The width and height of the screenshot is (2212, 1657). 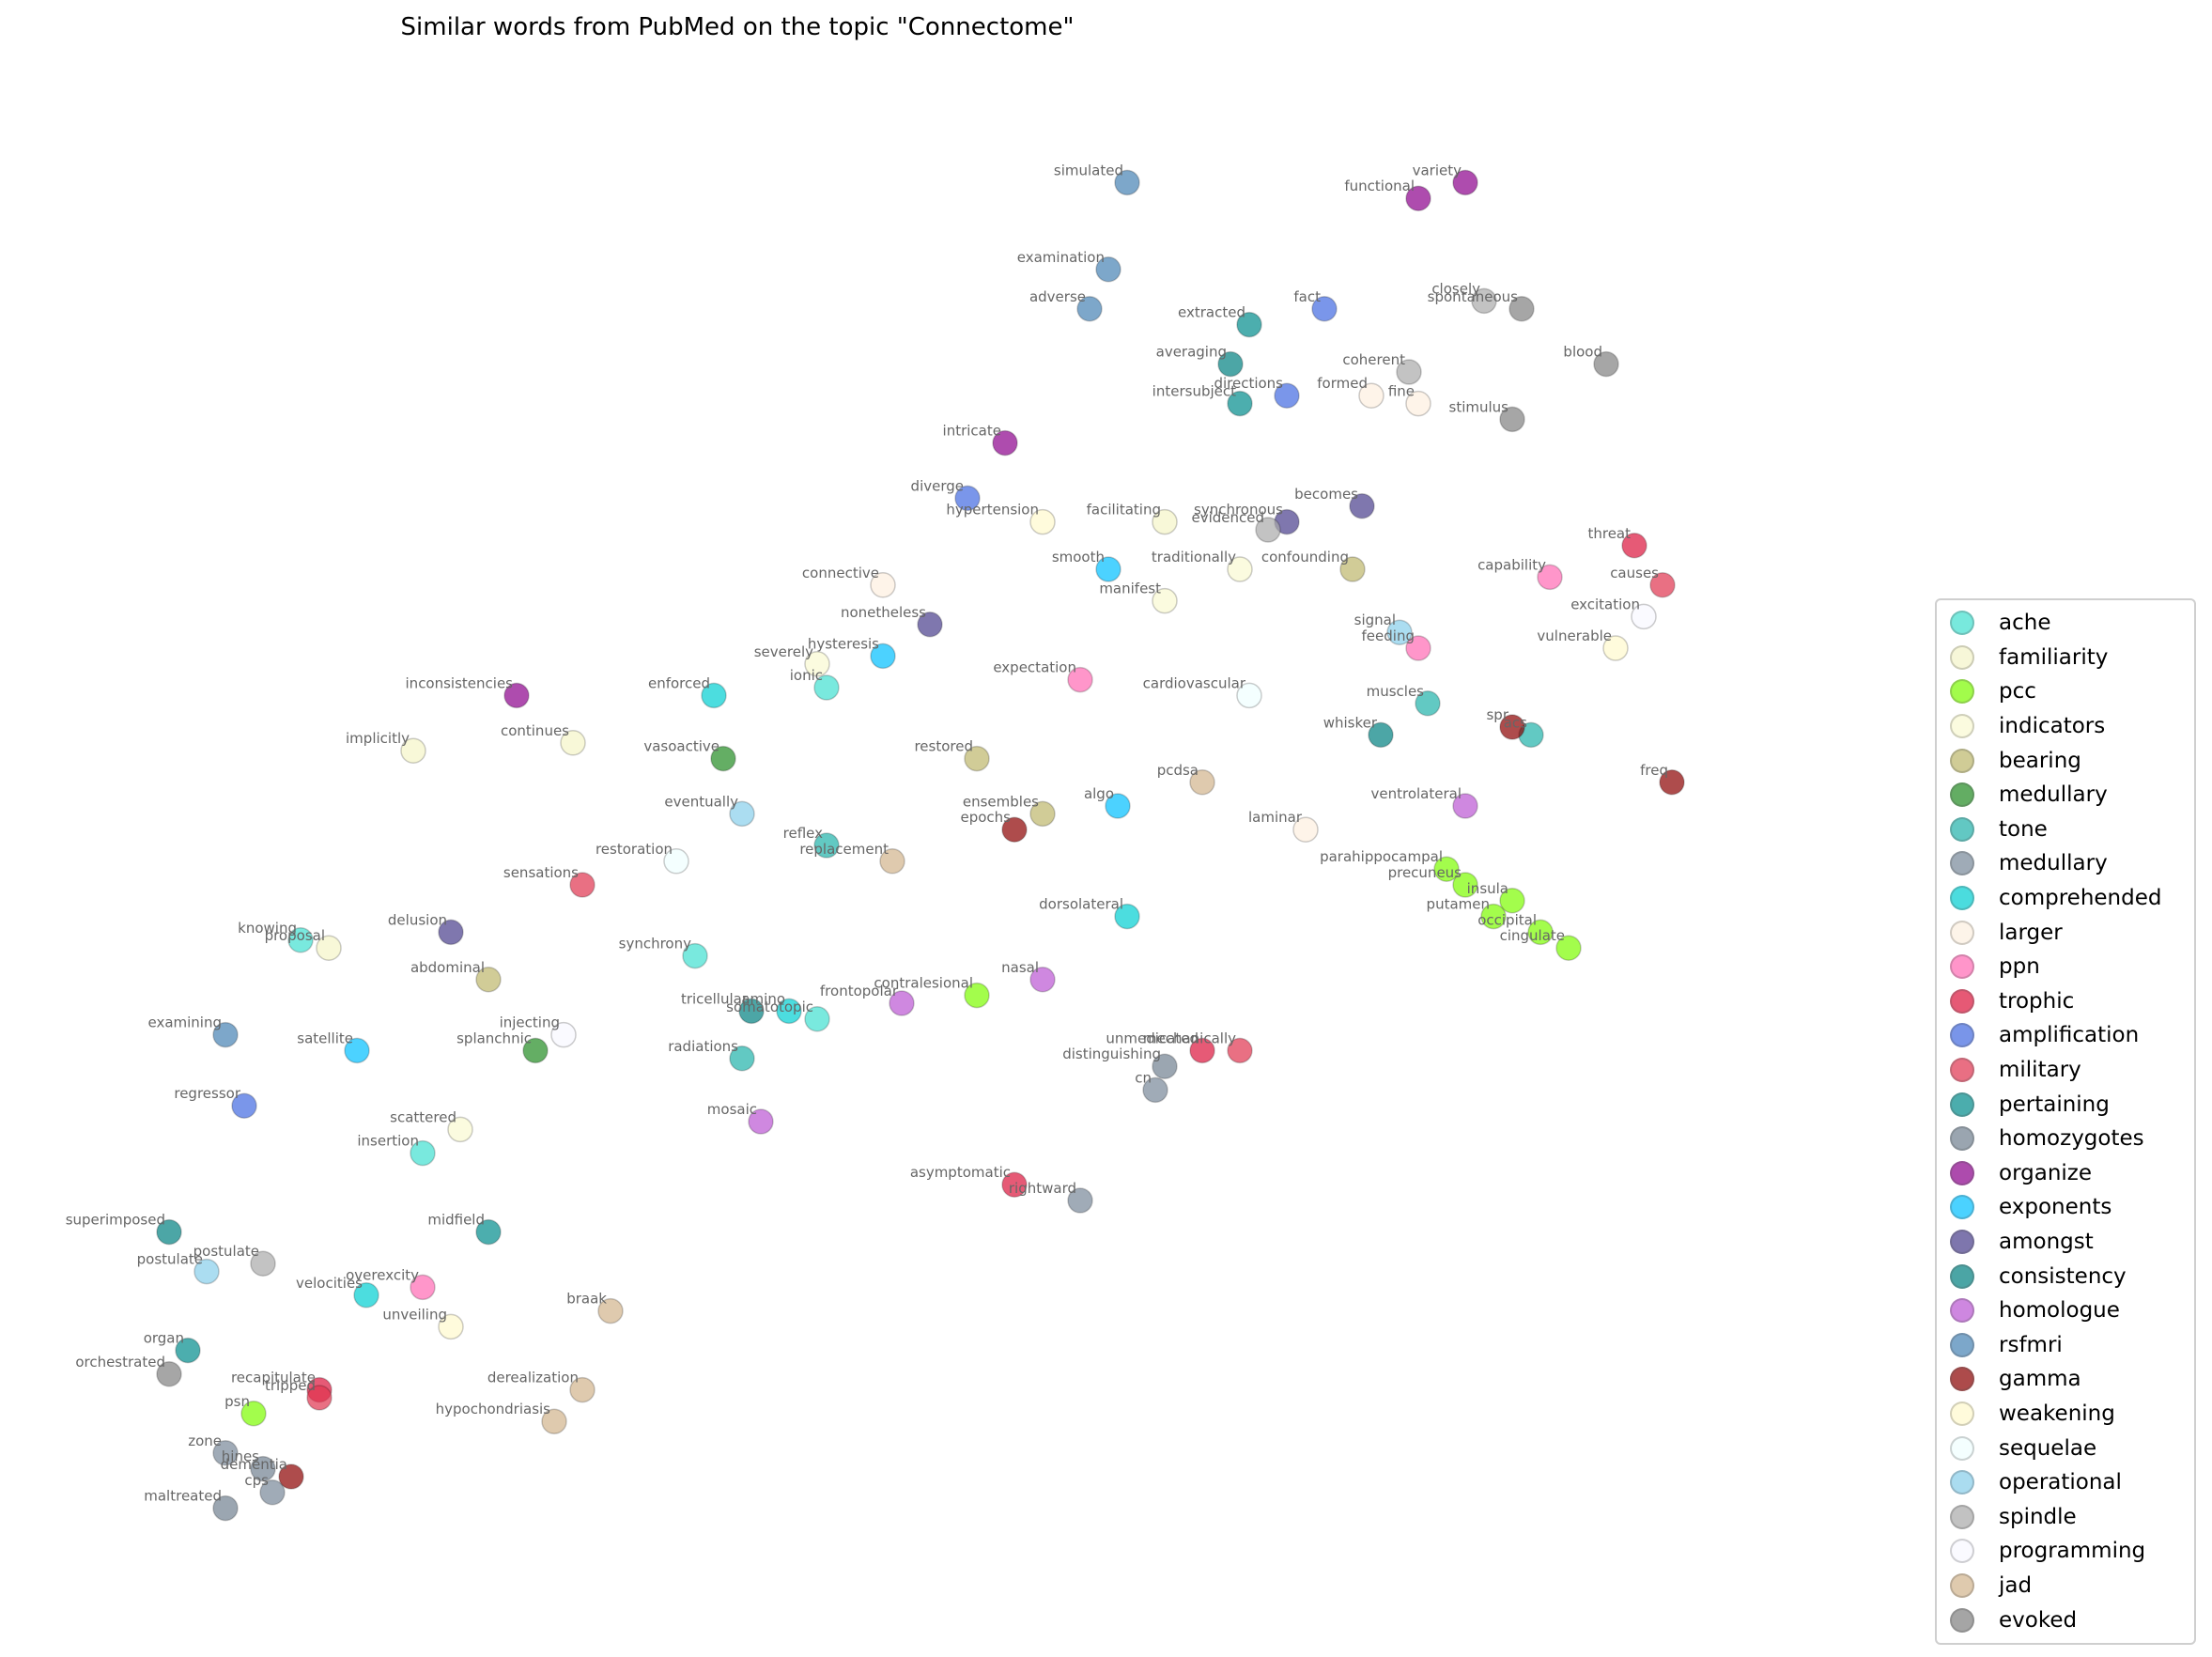 I want to click on legend-entry: bearing, so click(x=2065, y=760).